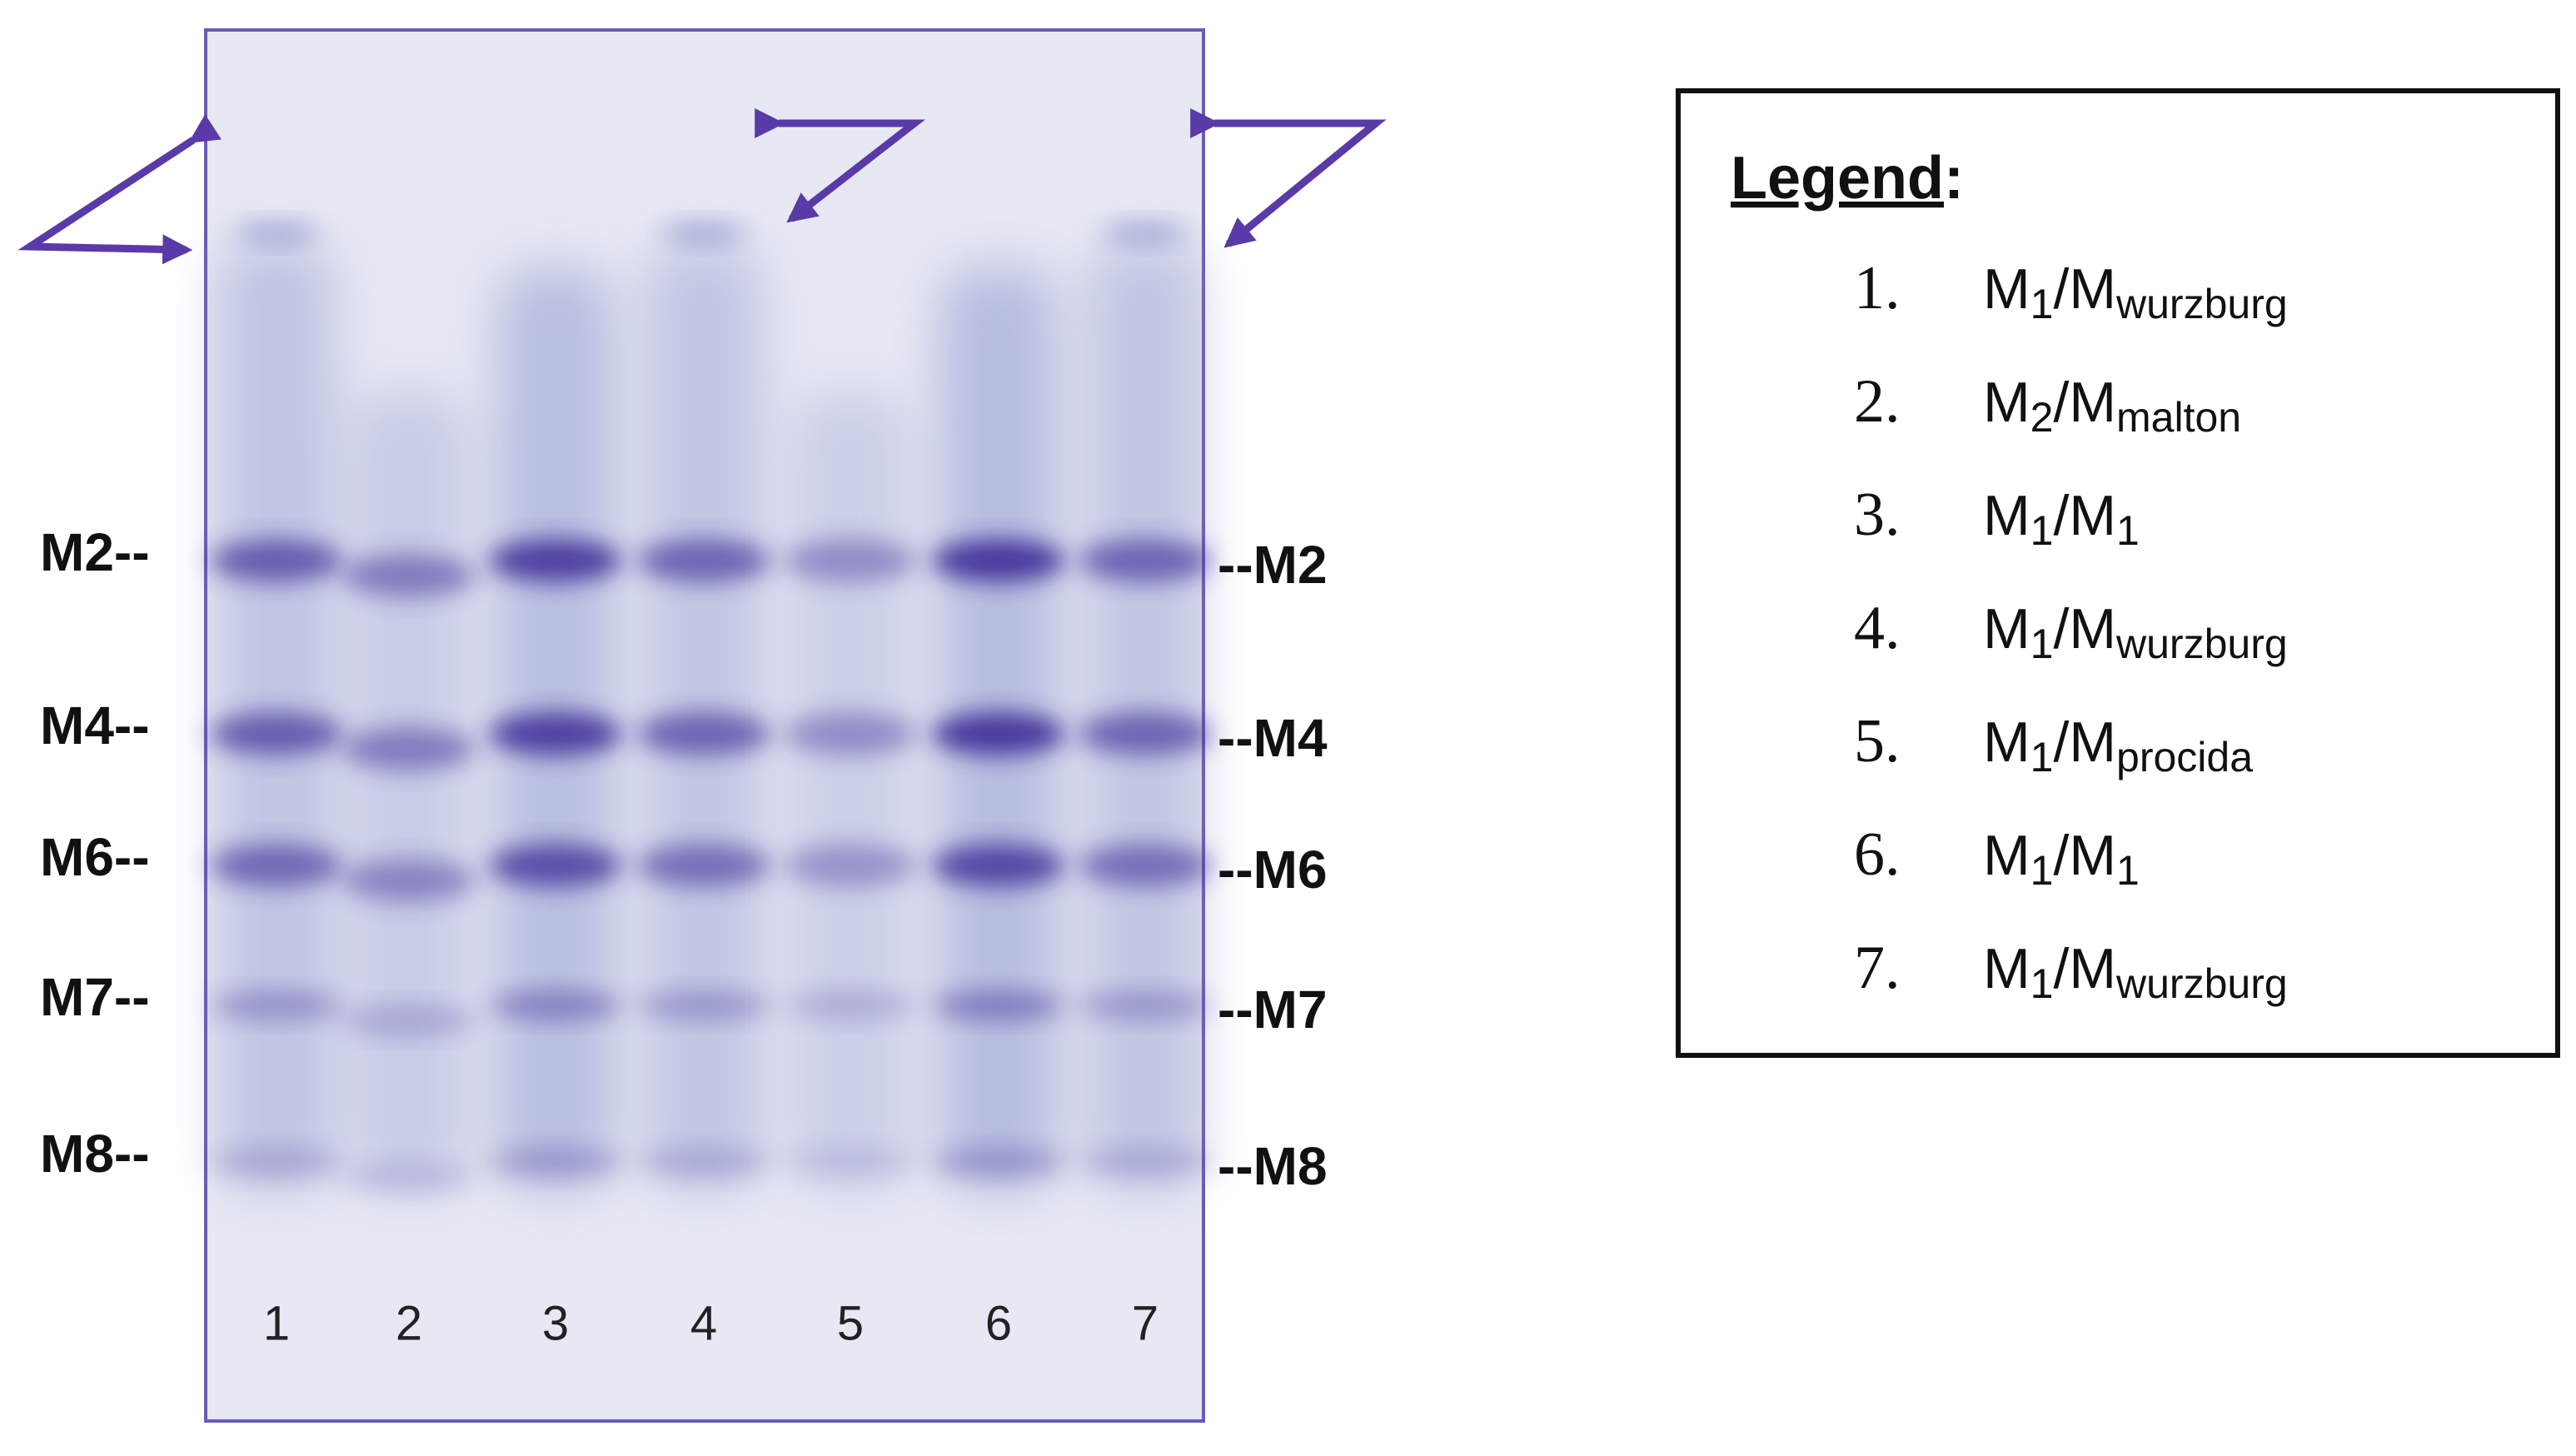  Describe the element at coordinates (1273, 1010) in the screenshot. I see `marker-label-right: --M7` at that location.